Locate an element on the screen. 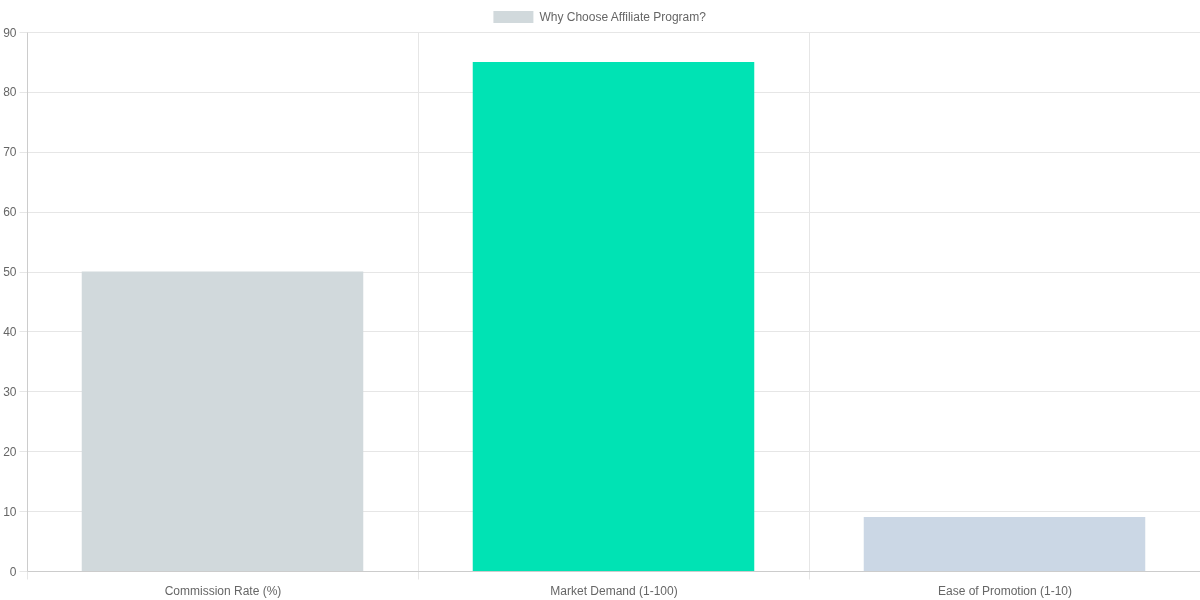  y-tick-label: 20 is located at coordinates (10, 451).